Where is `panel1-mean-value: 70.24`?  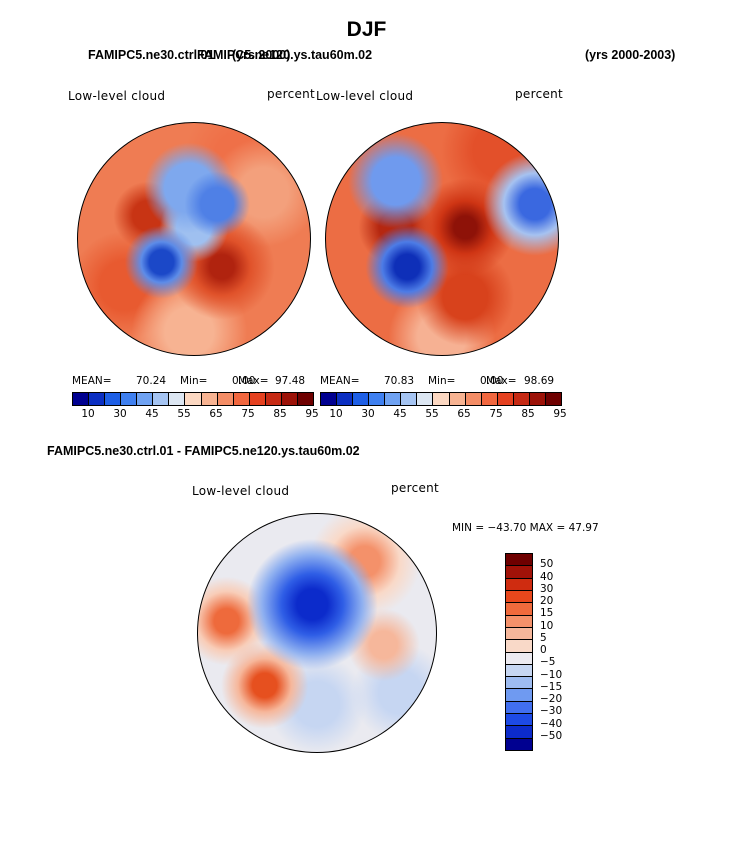
panel1-mean-value: 70.24 is located at coordinates (151, 381).